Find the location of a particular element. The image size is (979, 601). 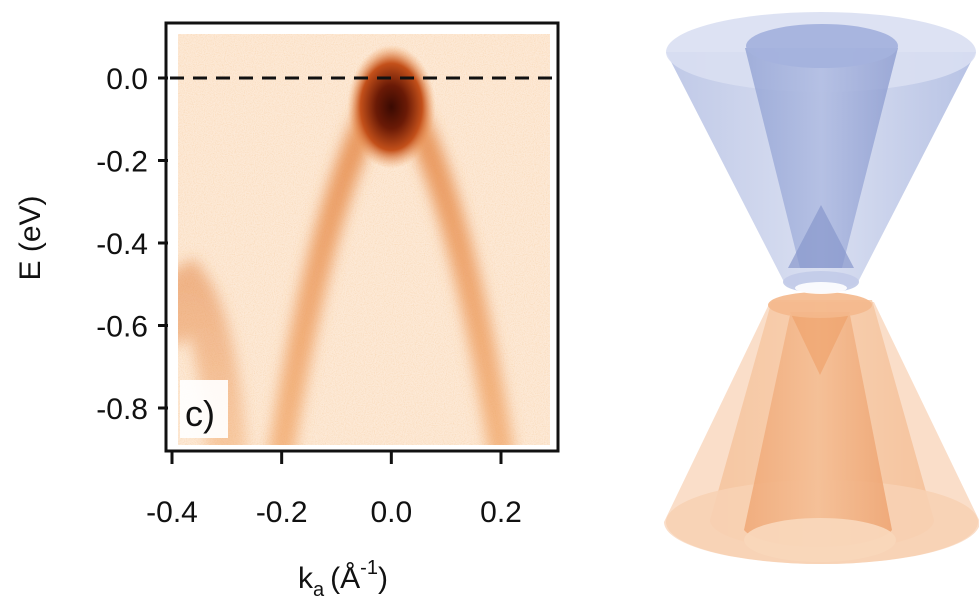

lower-cone is located at coordinates (821, 428).